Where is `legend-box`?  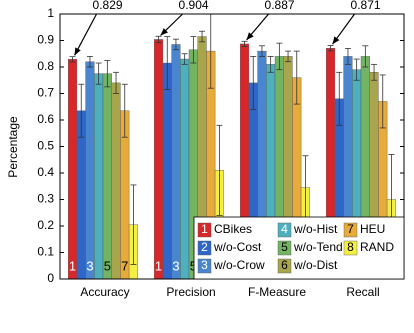 legend-box is located at coordinates (299, 248).